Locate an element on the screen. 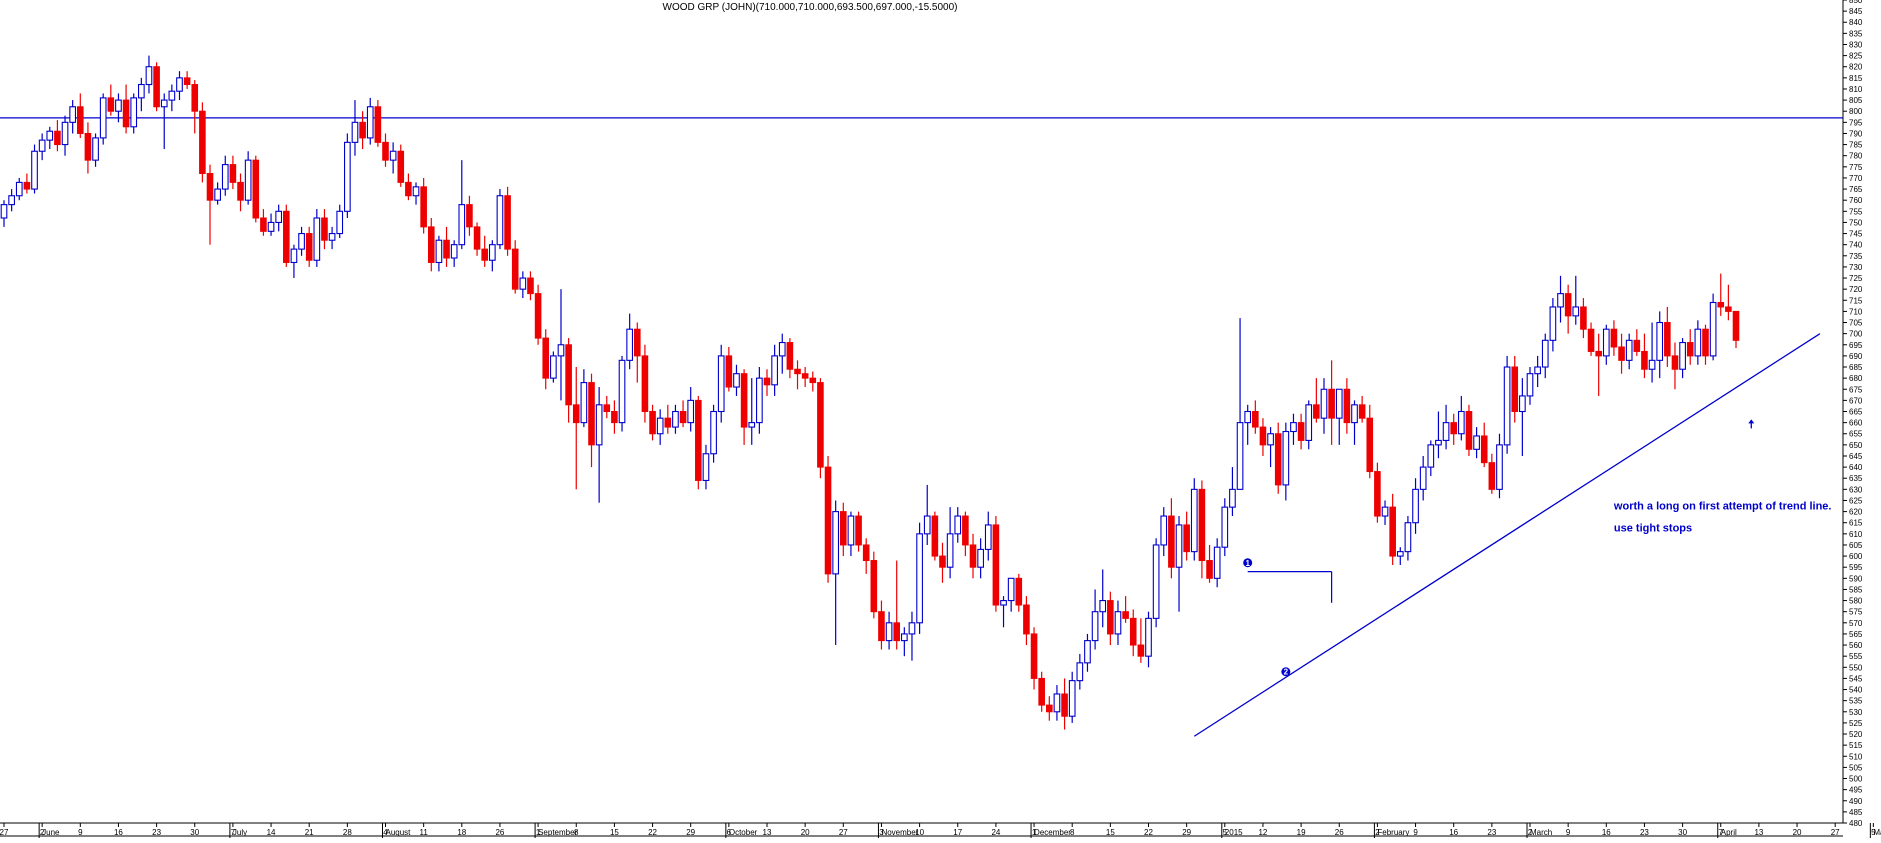 The width and height of the screenshot is (1881, 843). x-tick-label: 8 is located at coordinates (576, 832).